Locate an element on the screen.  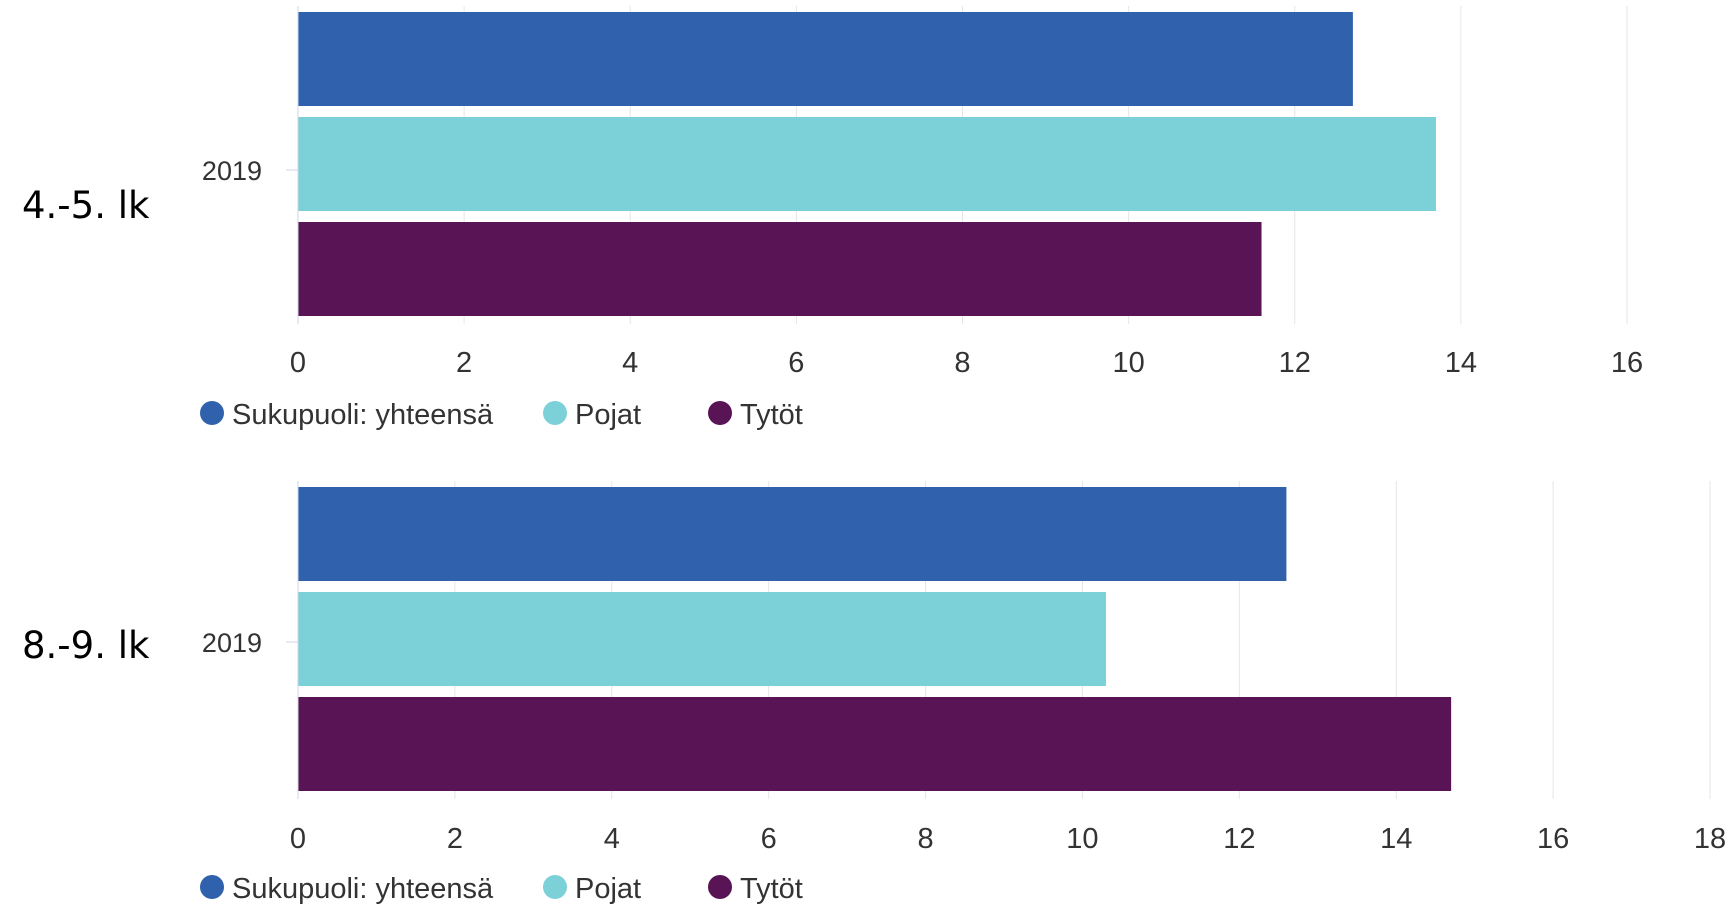
group-label: 4.-5. lk is located at coordinates (86, 205).